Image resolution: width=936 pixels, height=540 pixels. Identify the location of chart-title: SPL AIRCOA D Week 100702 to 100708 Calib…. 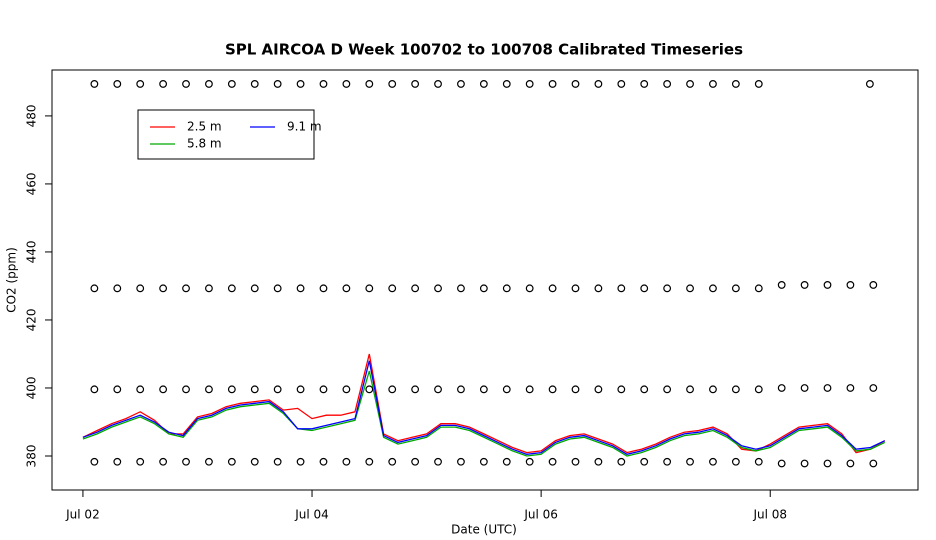
(484, 50).